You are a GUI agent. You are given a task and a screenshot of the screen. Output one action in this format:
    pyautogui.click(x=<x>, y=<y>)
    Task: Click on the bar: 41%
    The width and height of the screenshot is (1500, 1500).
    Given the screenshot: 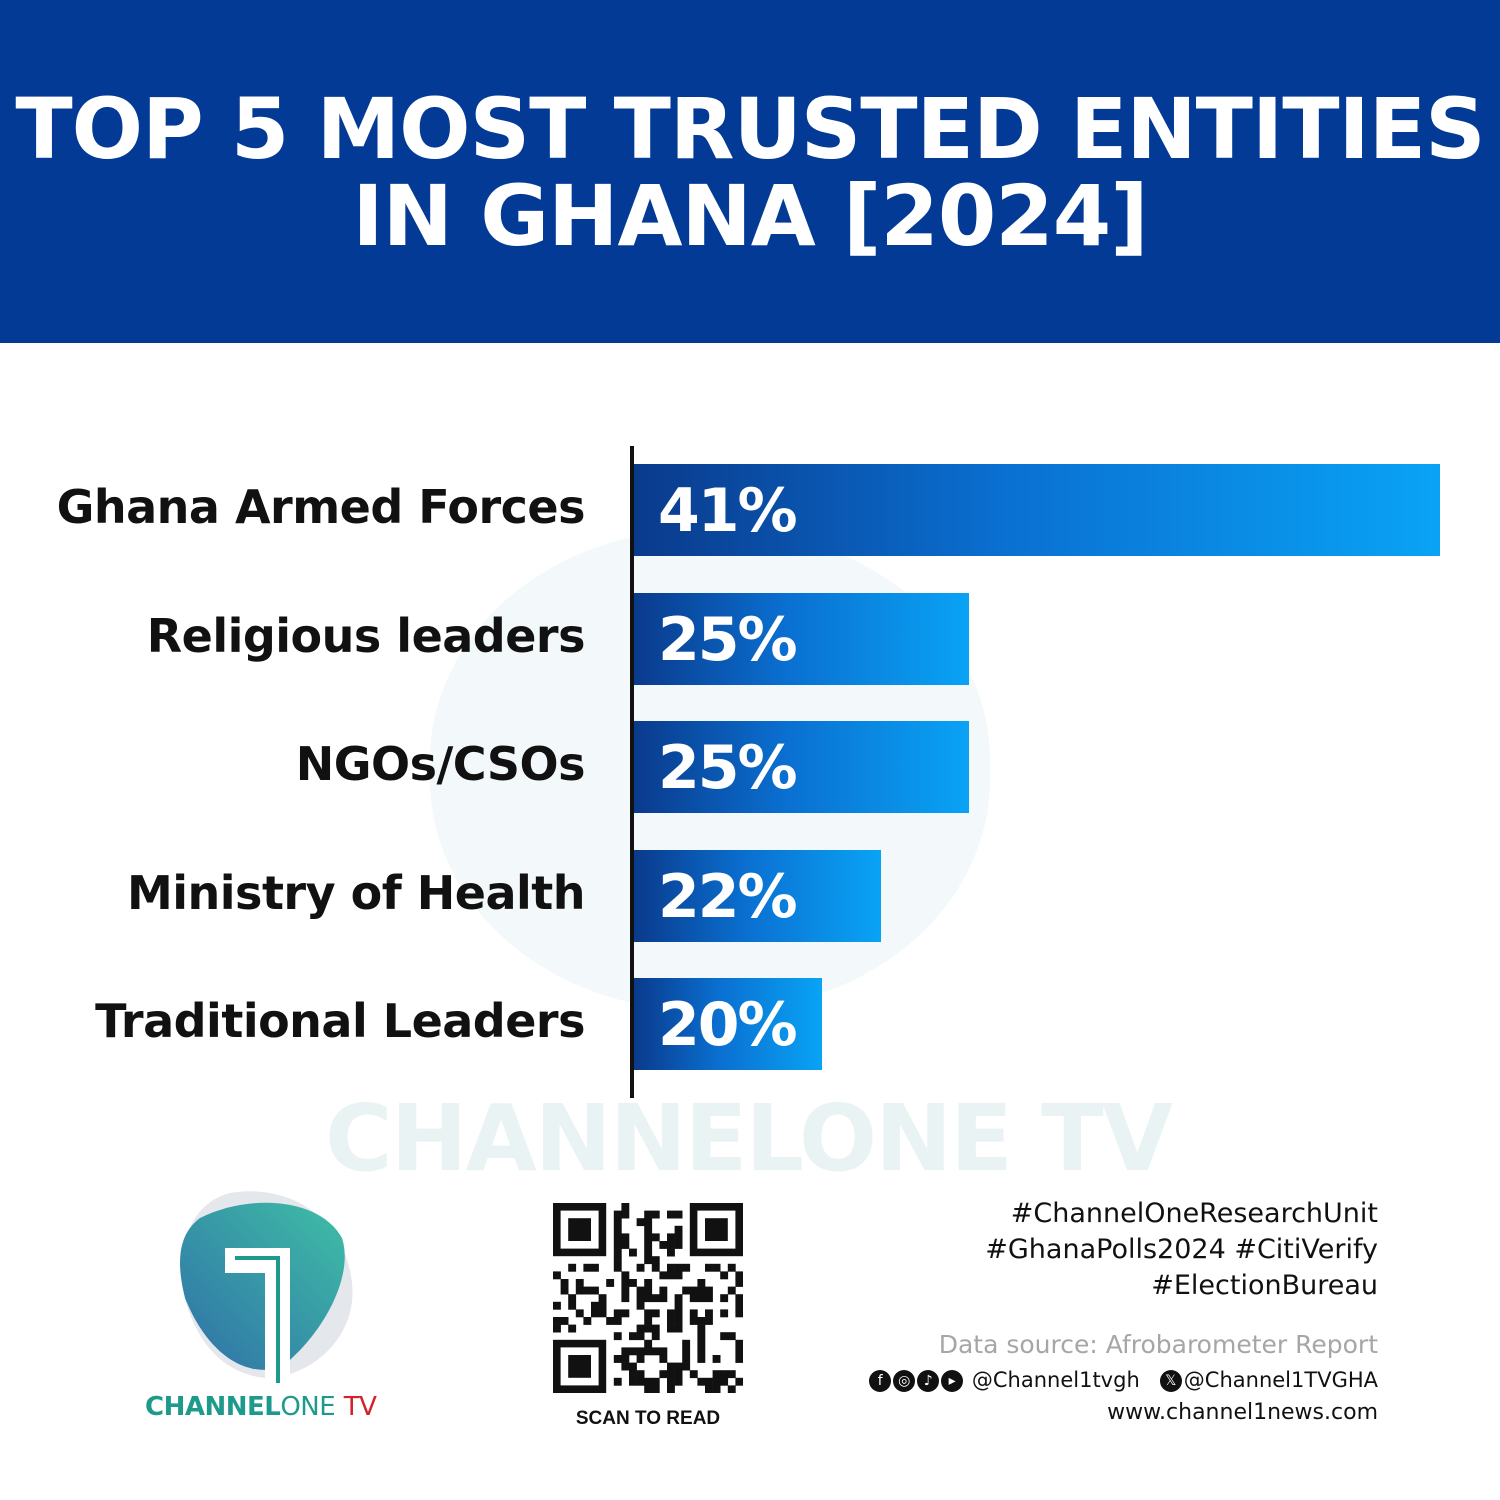 What is the action you would take?
    pyautogui.click(x=1037, y=510)
    